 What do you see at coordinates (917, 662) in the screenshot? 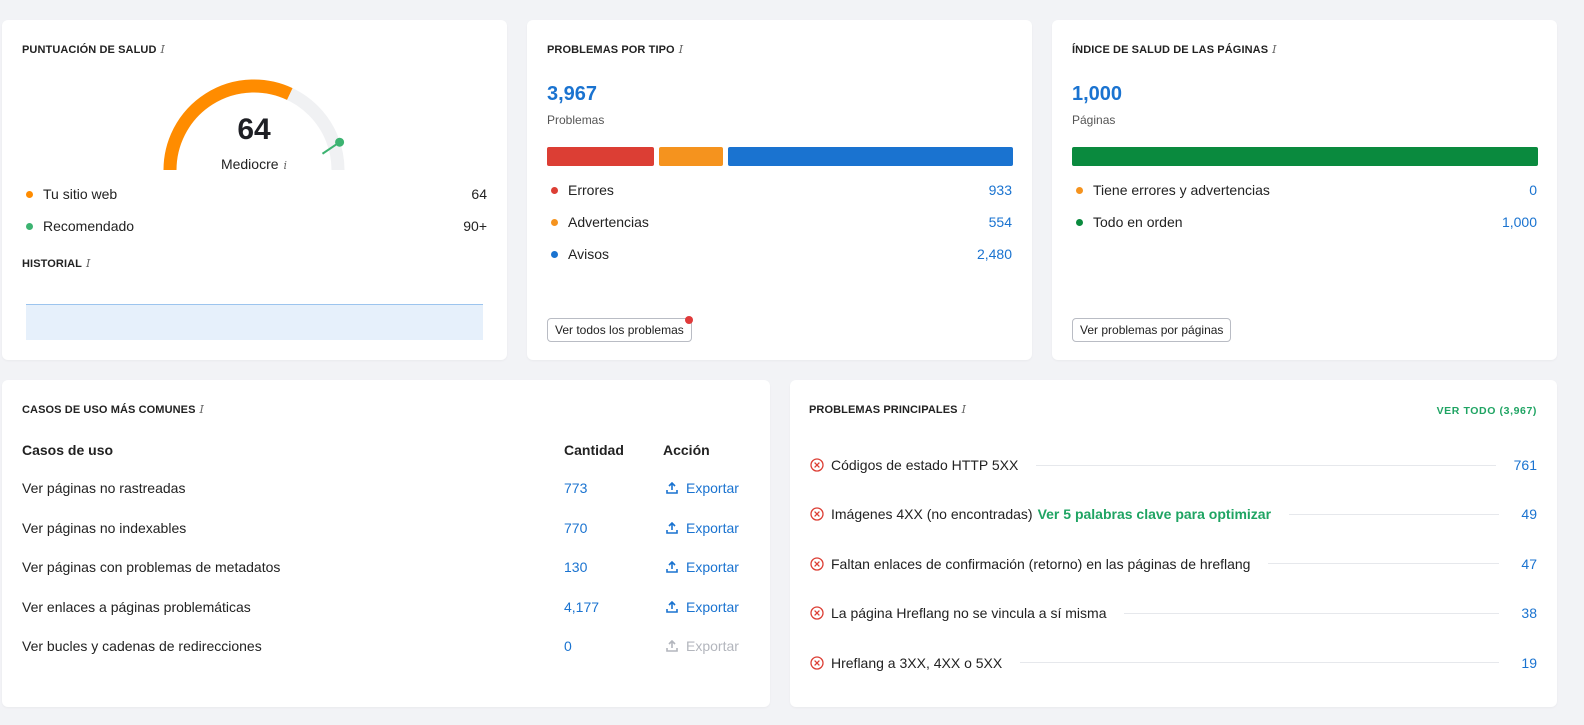
I see `issue-text: Hreflang a 3XX, 4XX o 5XX` at bounding box center [917, 662].